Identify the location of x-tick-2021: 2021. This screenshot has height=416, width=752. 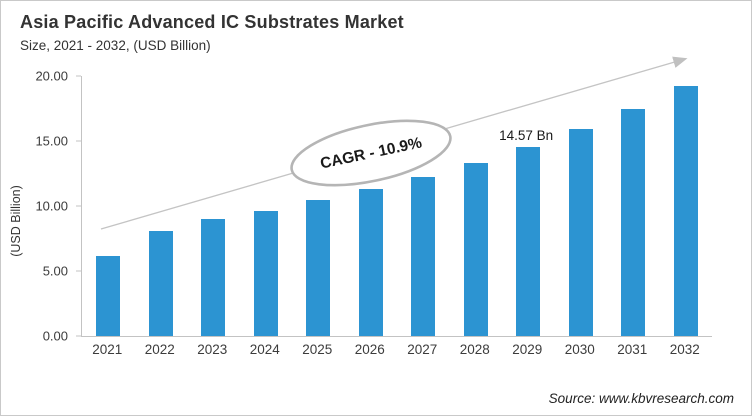
(107, 349).